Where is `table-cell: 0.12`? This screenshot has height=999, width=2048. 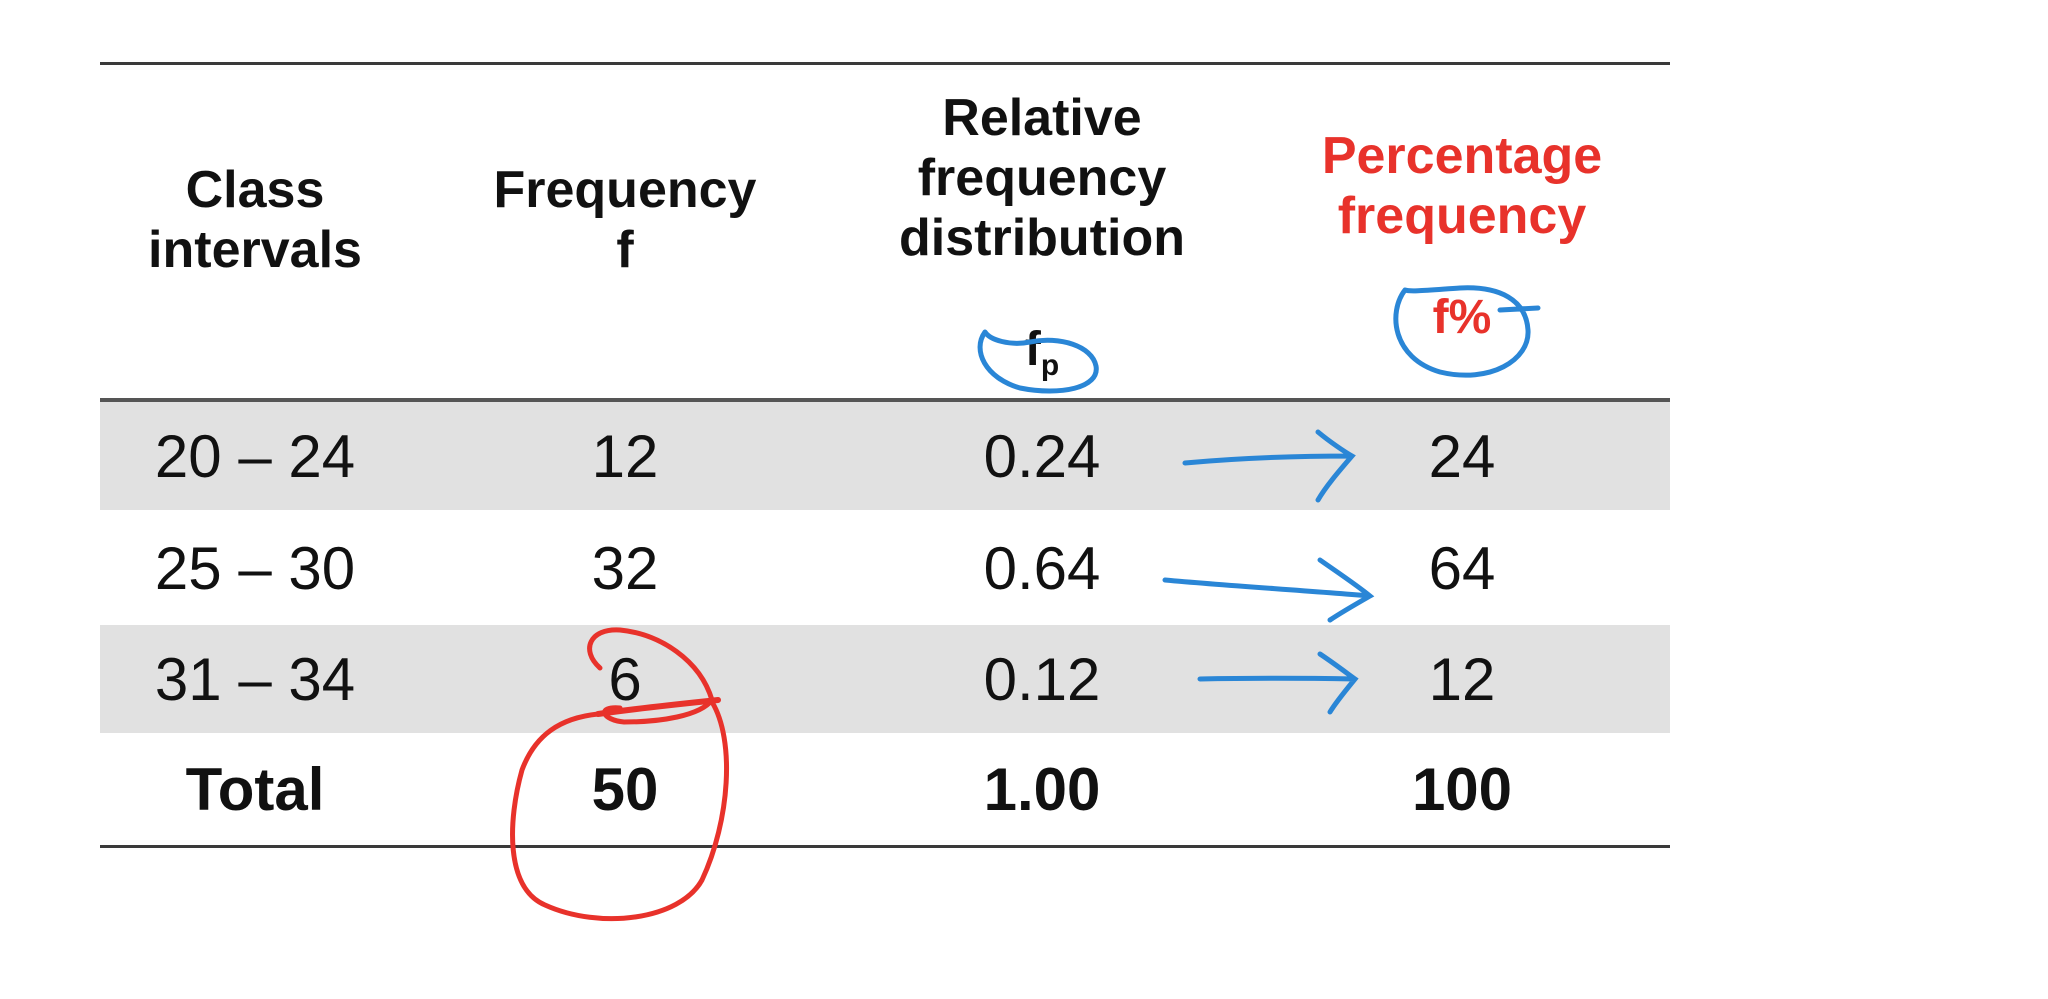 table-cell: 0.12 is located at coordinates (1042, 679).